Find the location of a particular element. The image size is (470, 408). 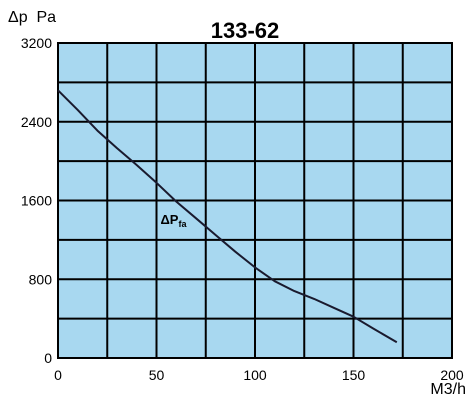

x-tick-label: 50 is located at coordinates (157, 375).